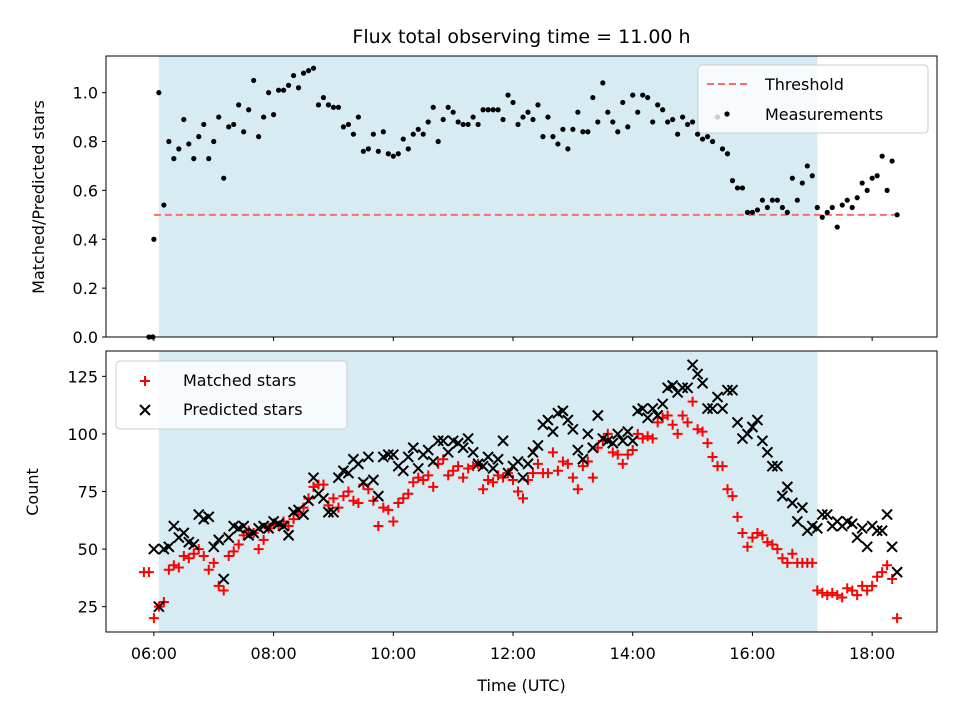  I want to click on legend-predicted-swatch, so click(145, 410).